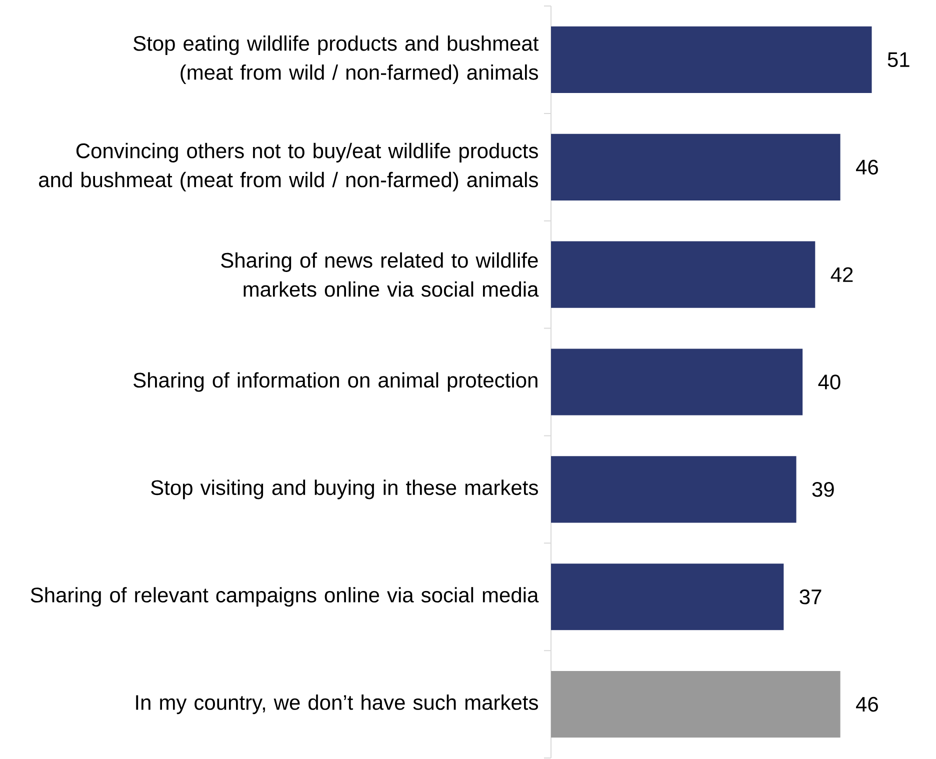  I want to click on data-label: 39, so click(823, 490).